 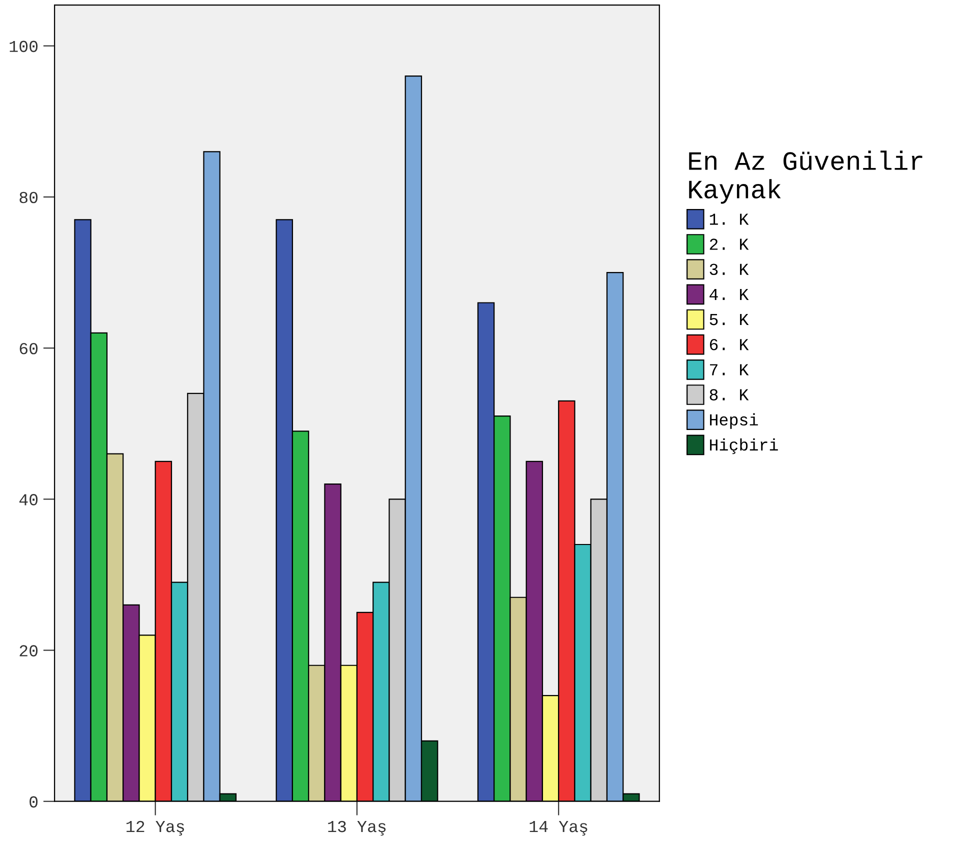 What do you see at coordinates (729, 370) in the screenshot?
I see `legend-label: 7. K` at bounding box center [729, 370].